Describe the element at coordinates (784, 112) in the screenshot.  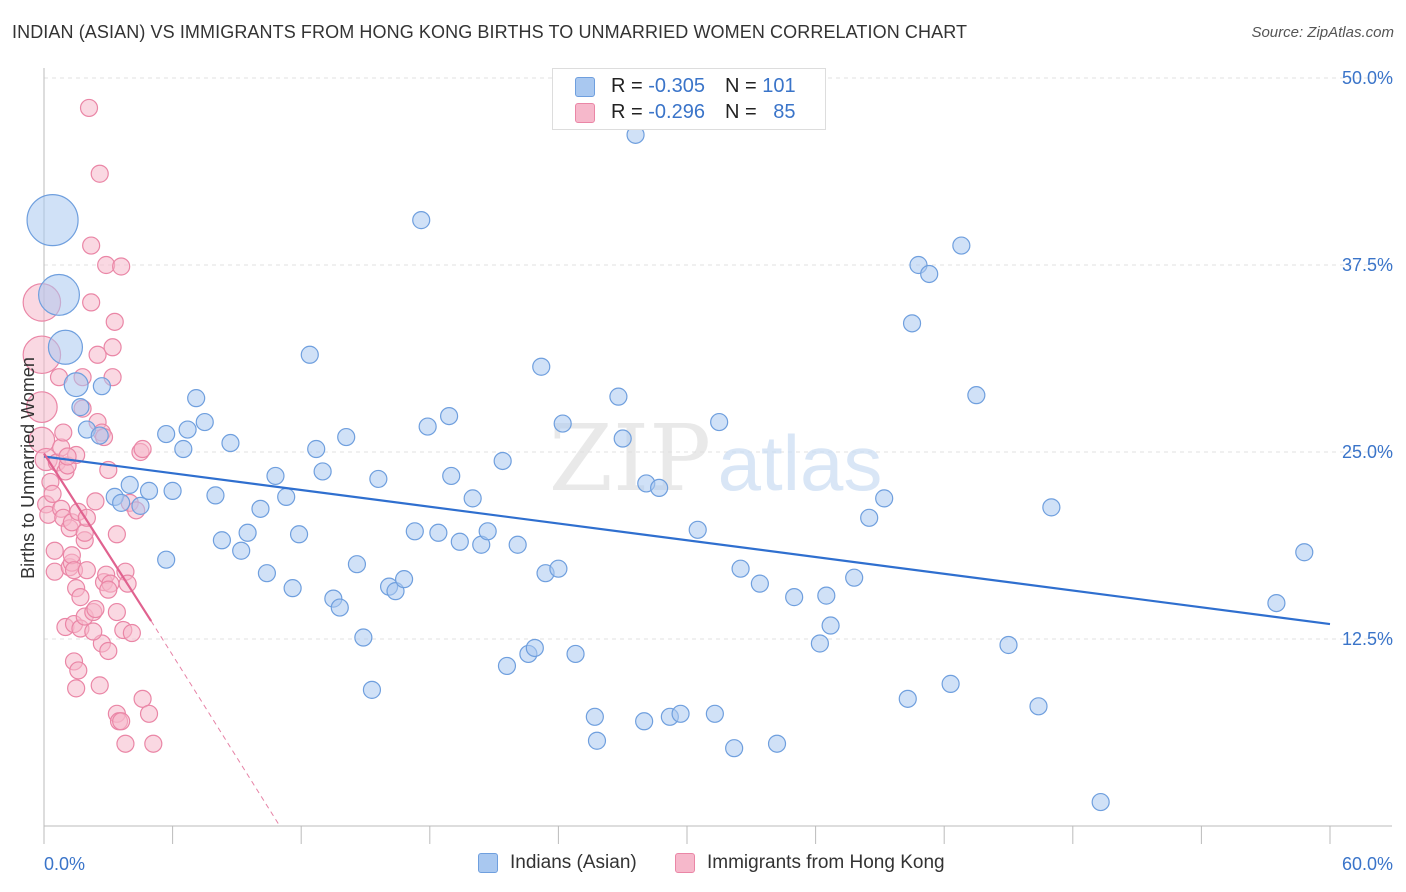
I see `n-value-hong-kong: 85` at that location.